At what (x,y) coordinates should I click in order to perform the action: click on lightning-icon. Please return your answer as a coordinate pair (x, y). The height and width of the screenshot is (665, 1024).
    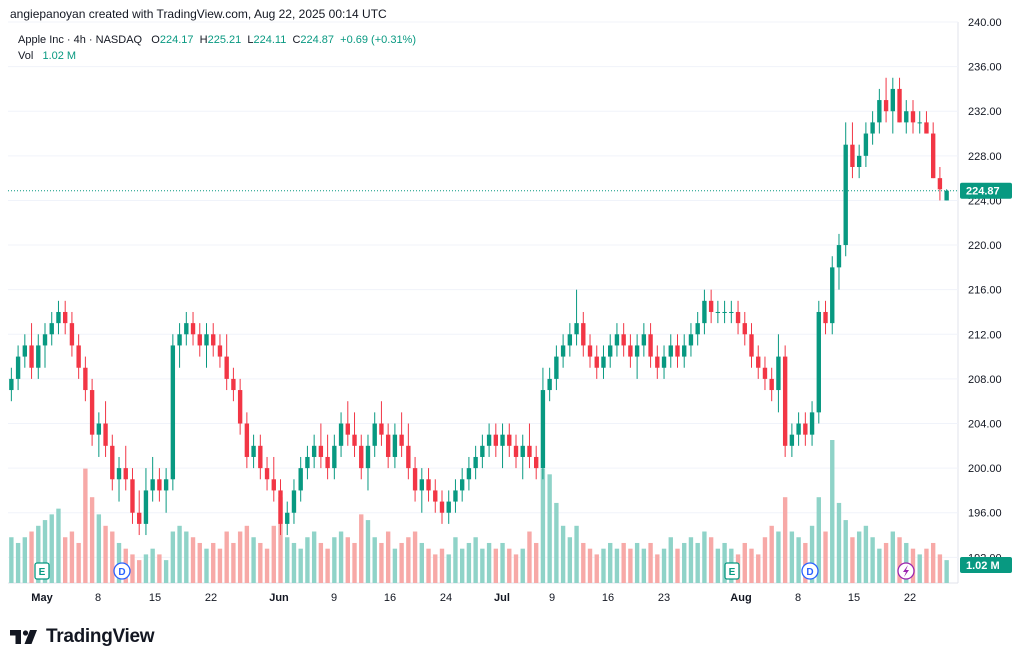
    Looking at the image, I should click on (906, 571).